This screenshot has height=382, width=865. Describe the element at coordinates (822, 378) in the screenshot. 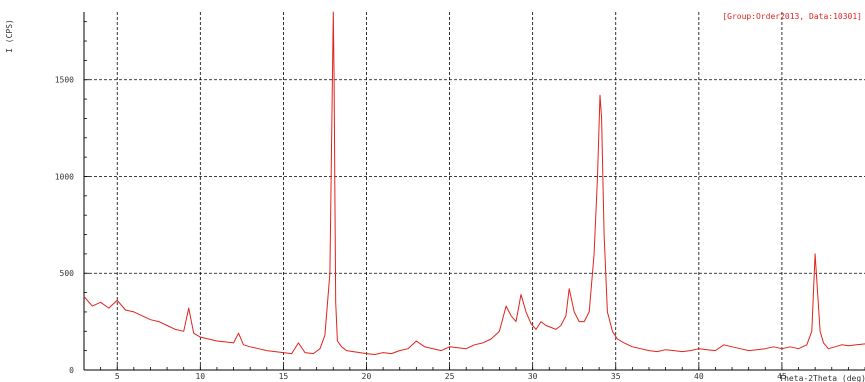

I see `x-axis-label: Theta-2Theta (deg)` at that location.